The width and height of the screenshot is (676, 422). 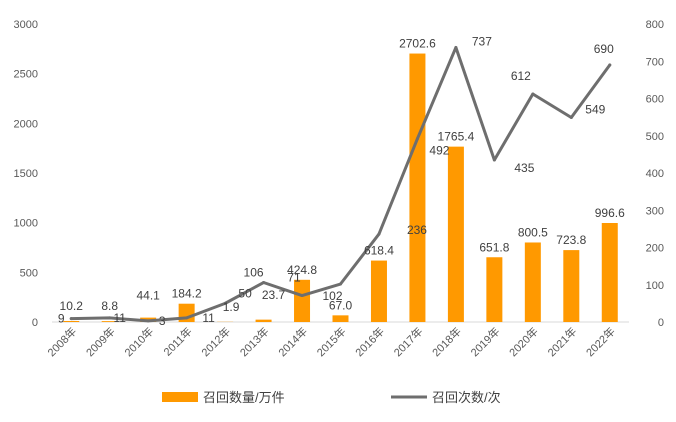 I want to click on bar-label-12: 800.5, so click(x=533, y=232).